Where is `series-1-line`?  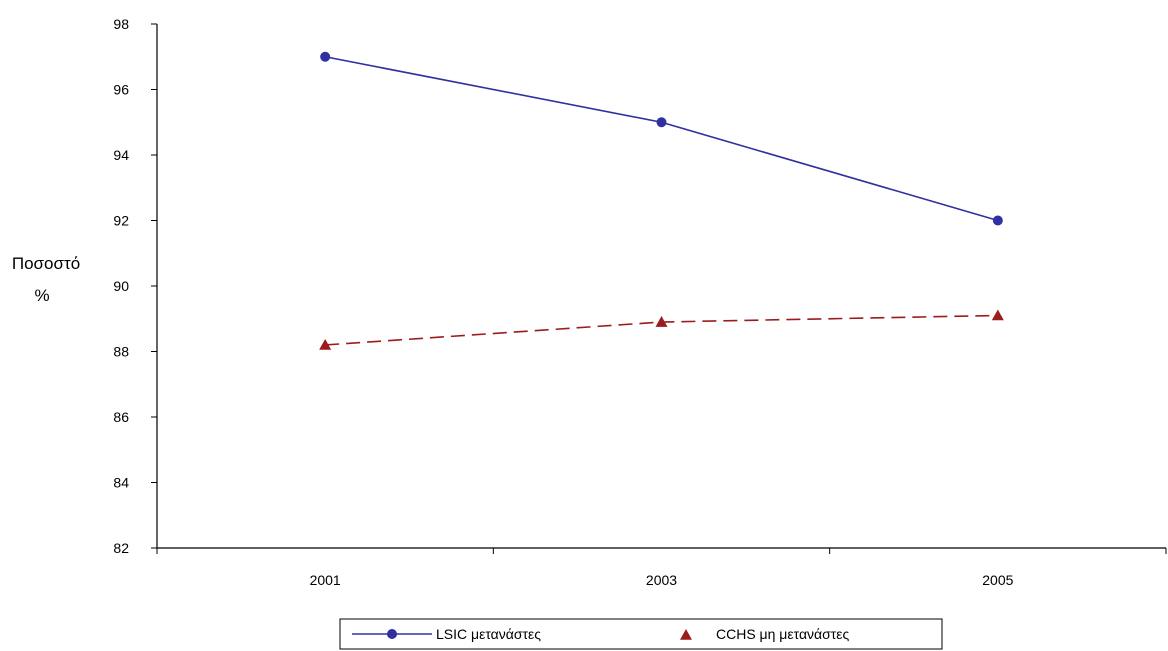
series-1-line is located at coordinates (662, 138).